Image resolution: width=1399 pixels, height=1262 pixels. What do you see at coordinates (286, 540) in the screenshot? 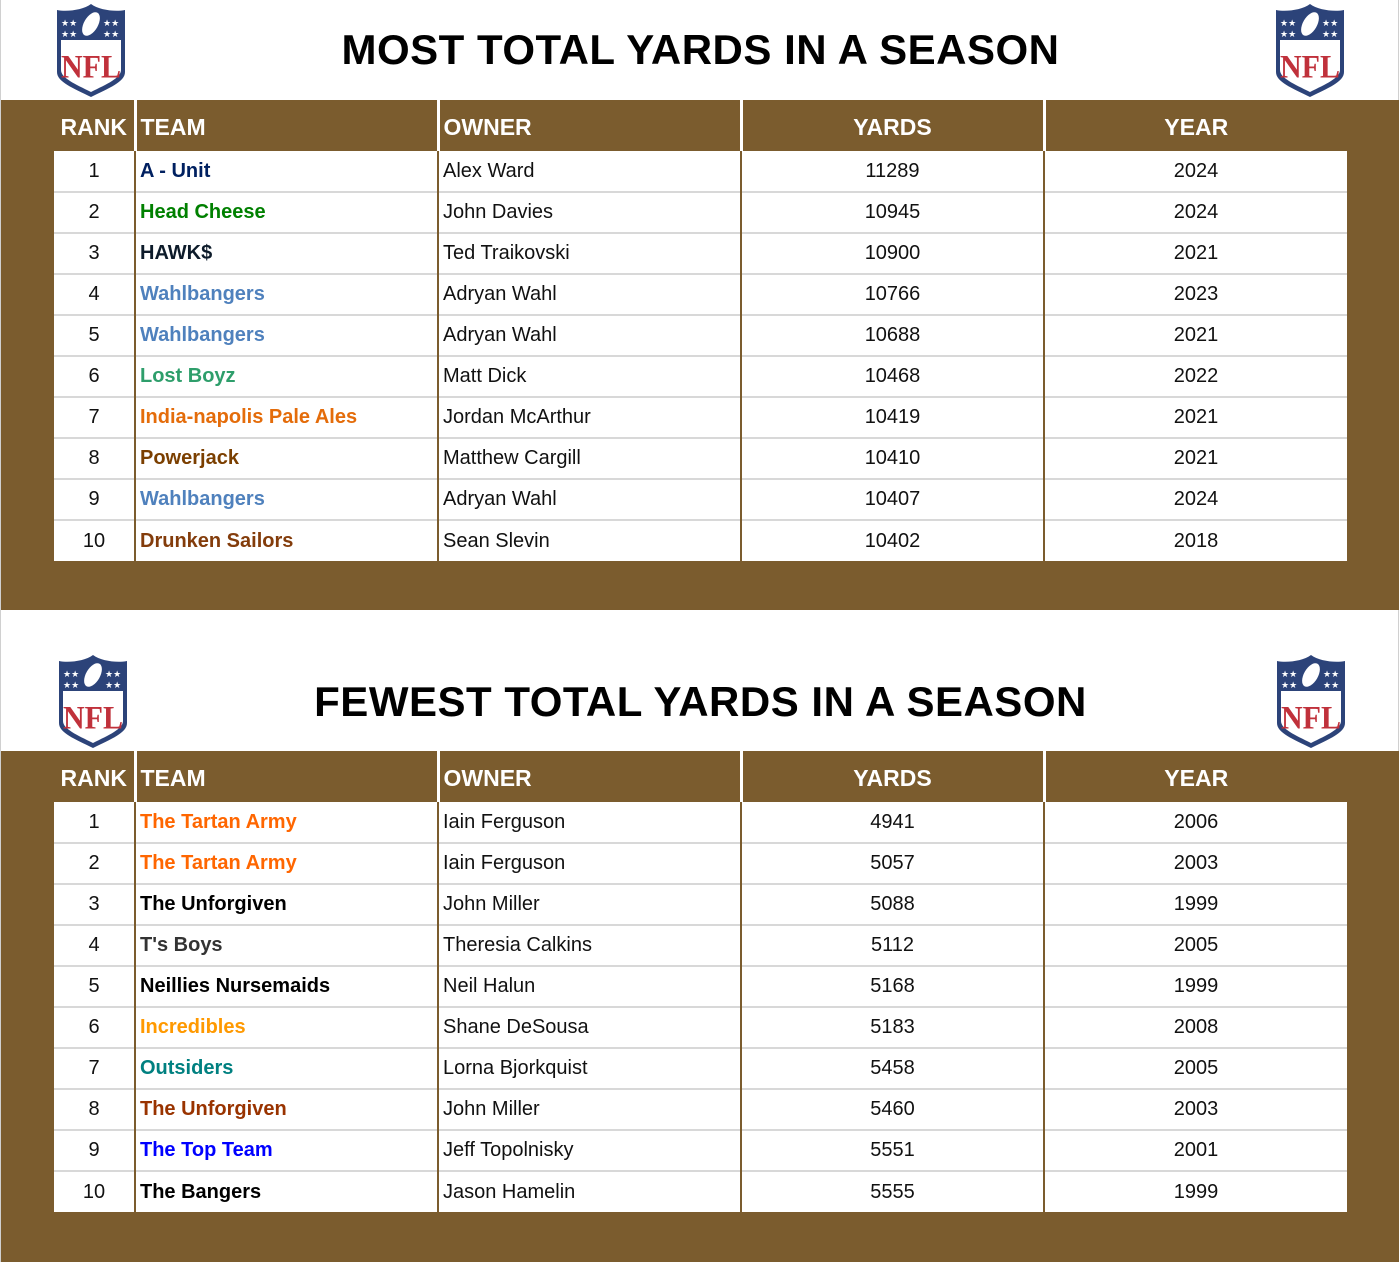
I see `team-cell: Drunken Sailors` at bounding box center [286, 540].